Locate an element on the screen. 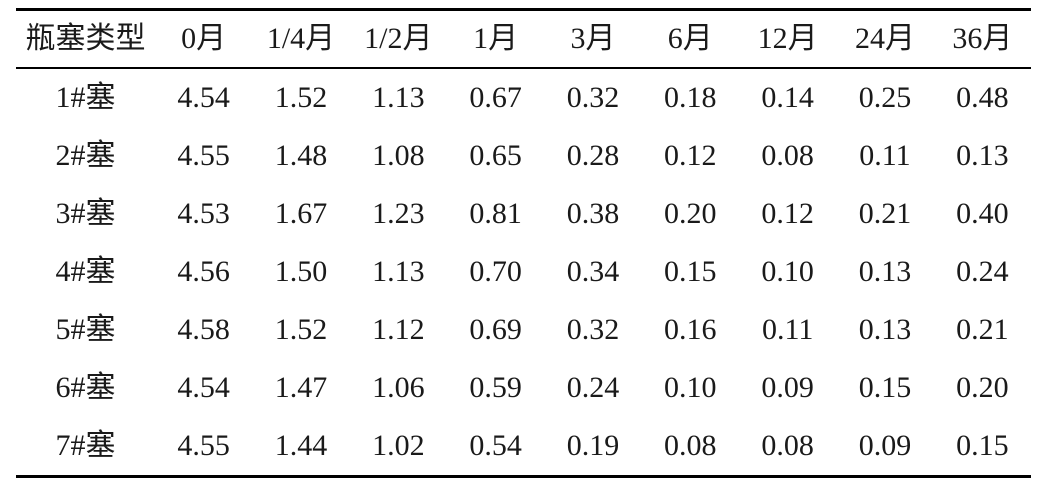  table-cell: 1.23 is located at coordinates (398, 213).